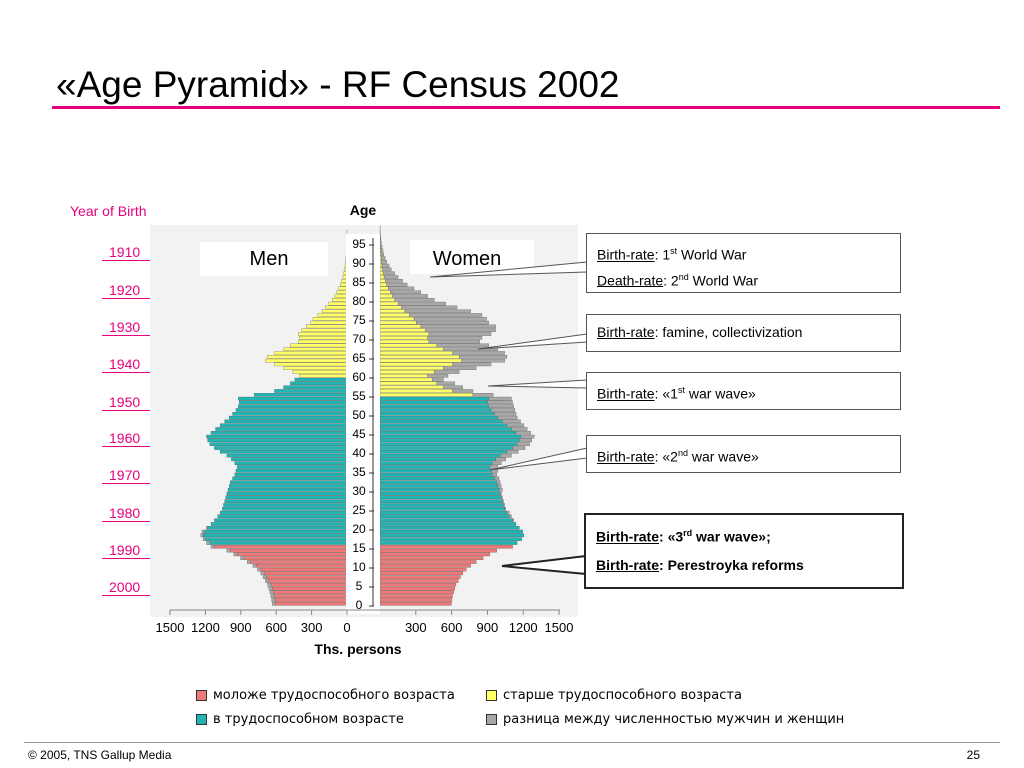 The image size is (1024, 768). What do you see at coordinates (688, 533) in the screenshot?
I see `callout-superscript: rd` at bounding box center [688, 533].